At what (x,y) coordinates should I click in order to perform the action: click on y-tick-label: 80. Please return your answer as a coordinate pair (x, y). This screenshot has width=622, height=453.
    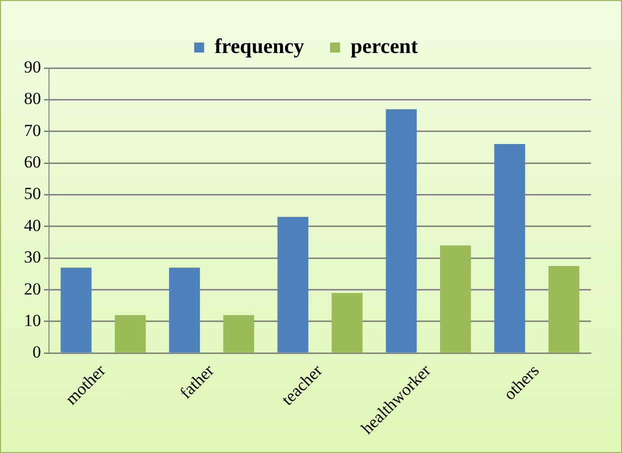
    Looking at the image, I should click on (32, 98).